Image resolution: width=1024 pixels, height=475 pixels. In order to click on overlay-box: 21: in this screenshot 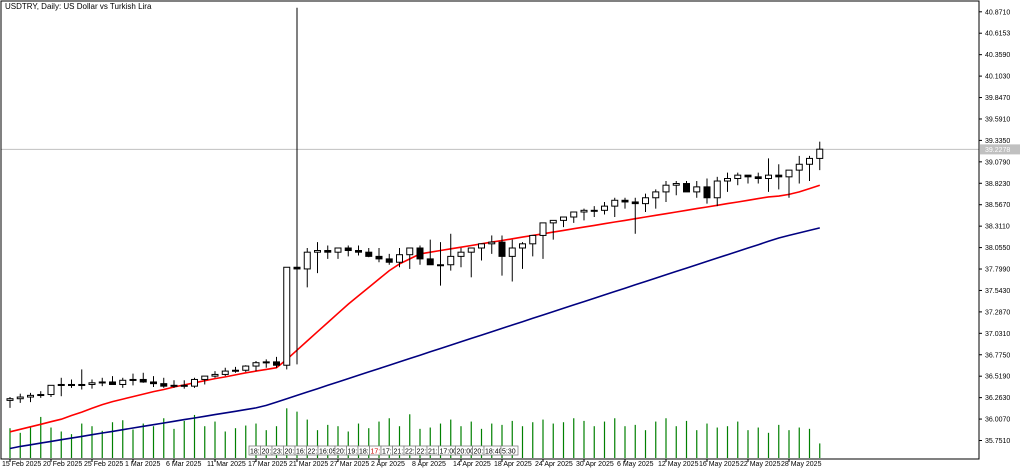, I will do `click(398, 450)`.